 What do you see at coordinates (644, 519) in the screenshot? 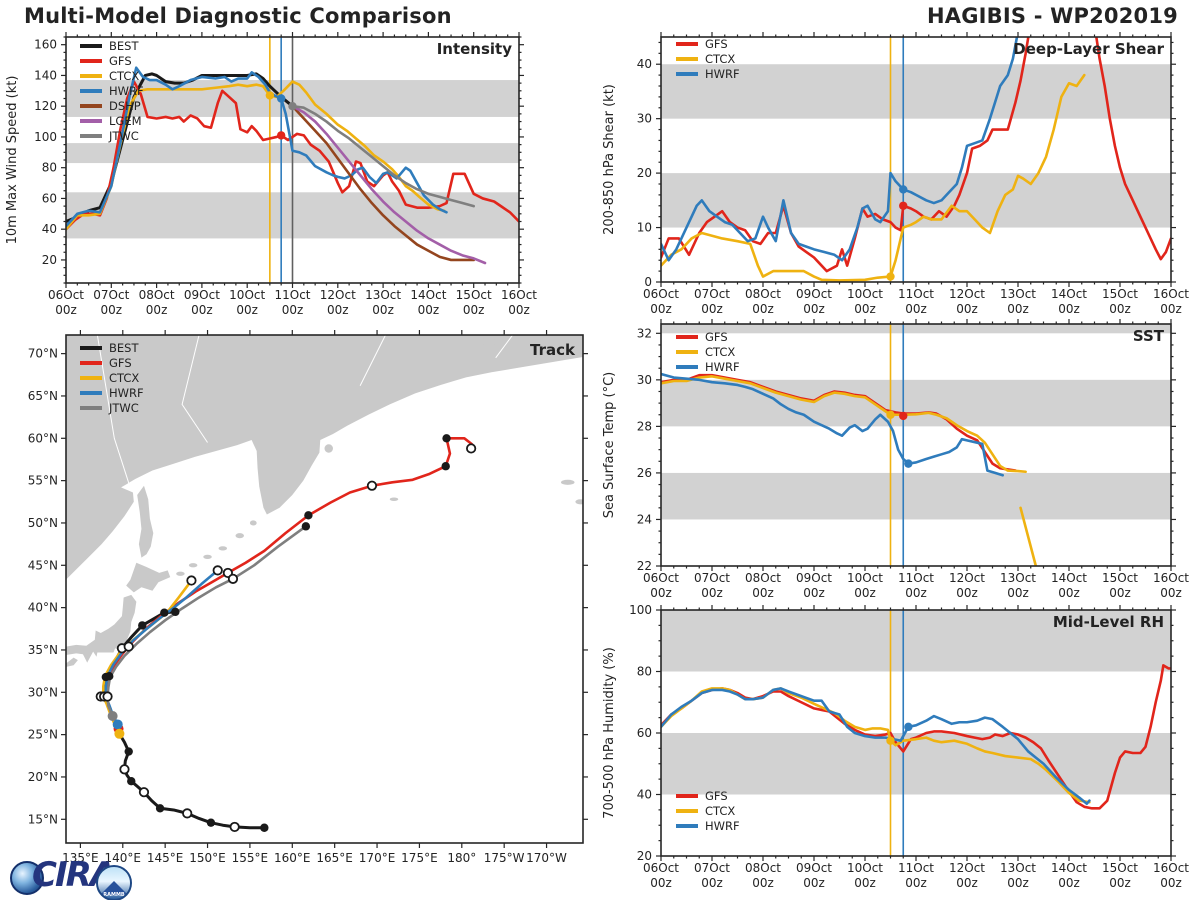
I see `tick-label: 24` at bounding box center [644, 519].